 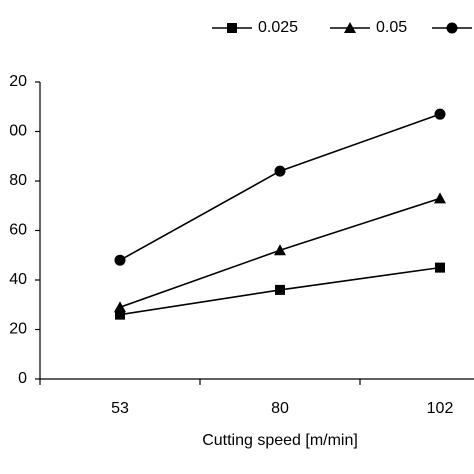 I want to click on y-tick-label: 00, so click(x=18, y=131).